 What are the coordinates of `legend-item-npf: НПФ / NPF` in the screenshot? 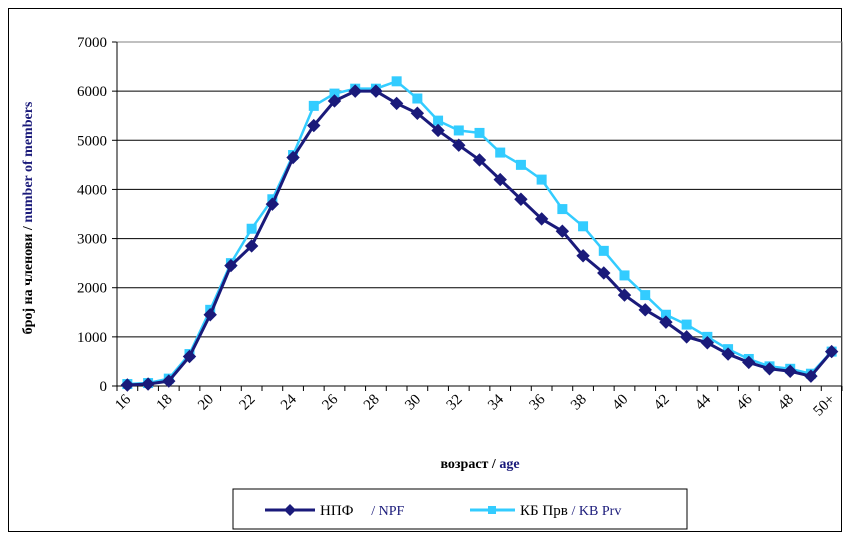 It's located at (335, 511).